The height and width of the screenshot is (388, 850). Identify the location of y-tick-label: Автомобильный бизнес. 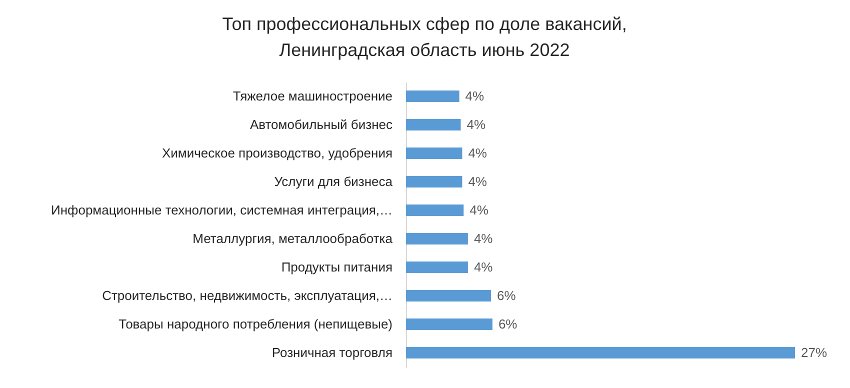
(321, 124).